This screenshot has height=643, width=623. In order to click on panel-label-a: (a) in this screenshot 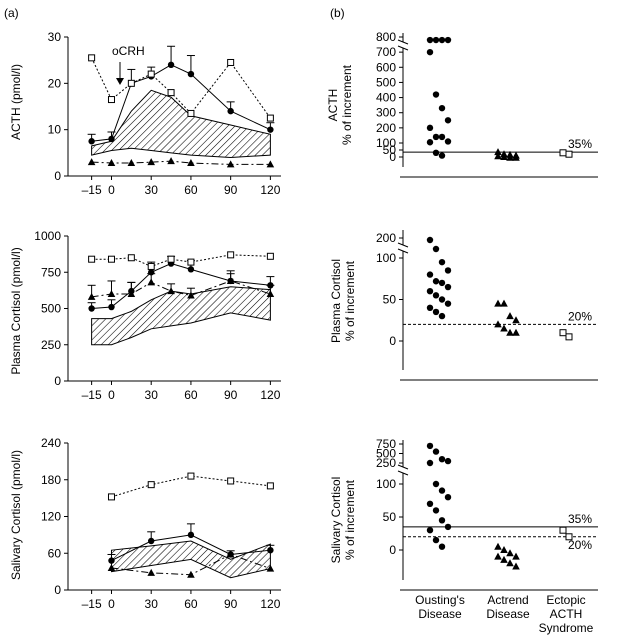, I will do `click(11, 13)`.